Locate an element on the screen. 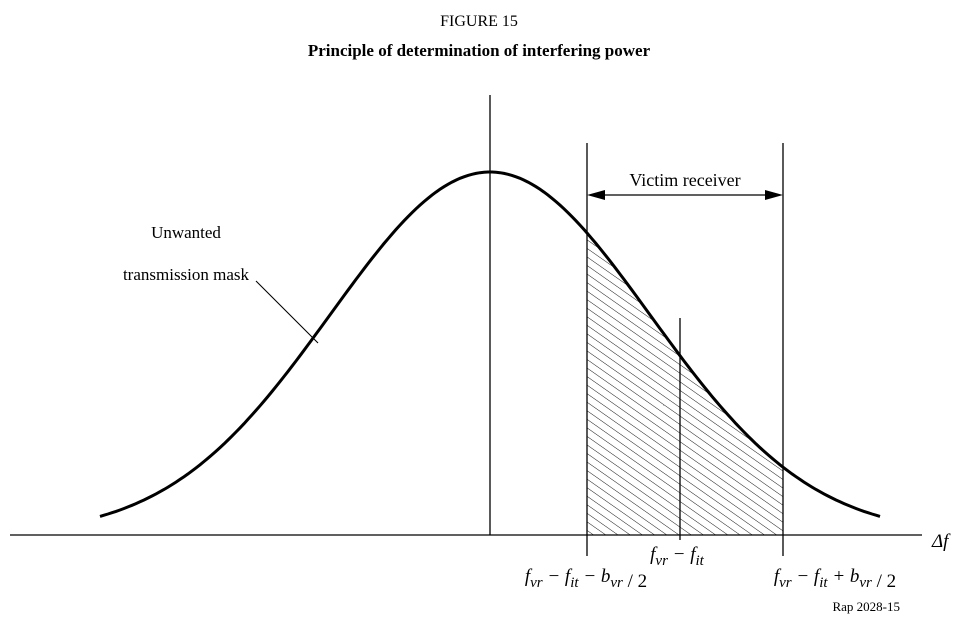 The height and width of the screenshot is (622, 958). freq-label: fvr − fit + bvr / 2 is located at coordinates (835, 579).